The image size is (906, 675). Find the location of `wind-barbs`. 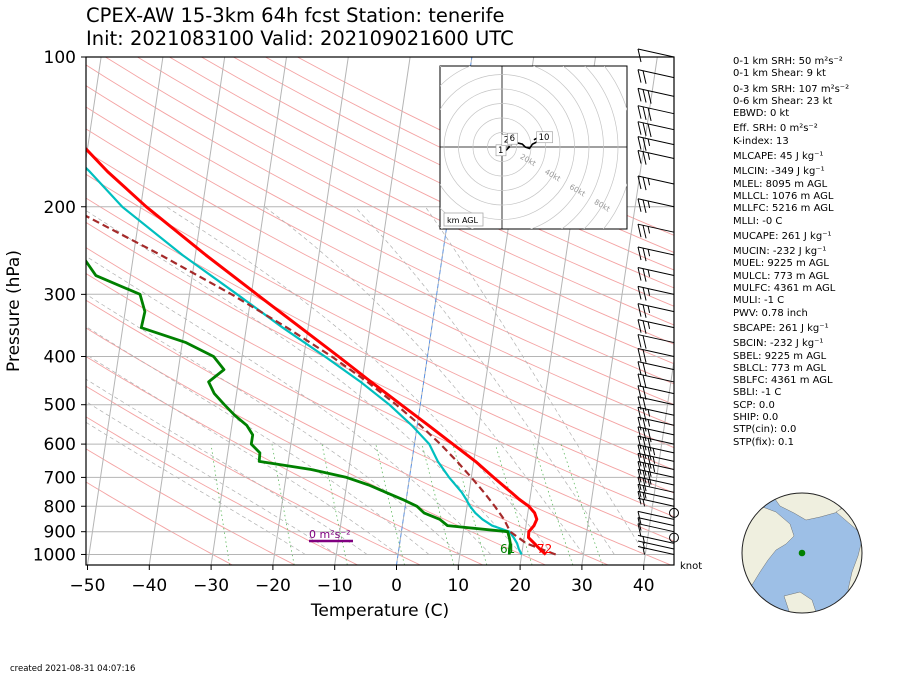

wind-barbs is located at coordinates (658, 306).